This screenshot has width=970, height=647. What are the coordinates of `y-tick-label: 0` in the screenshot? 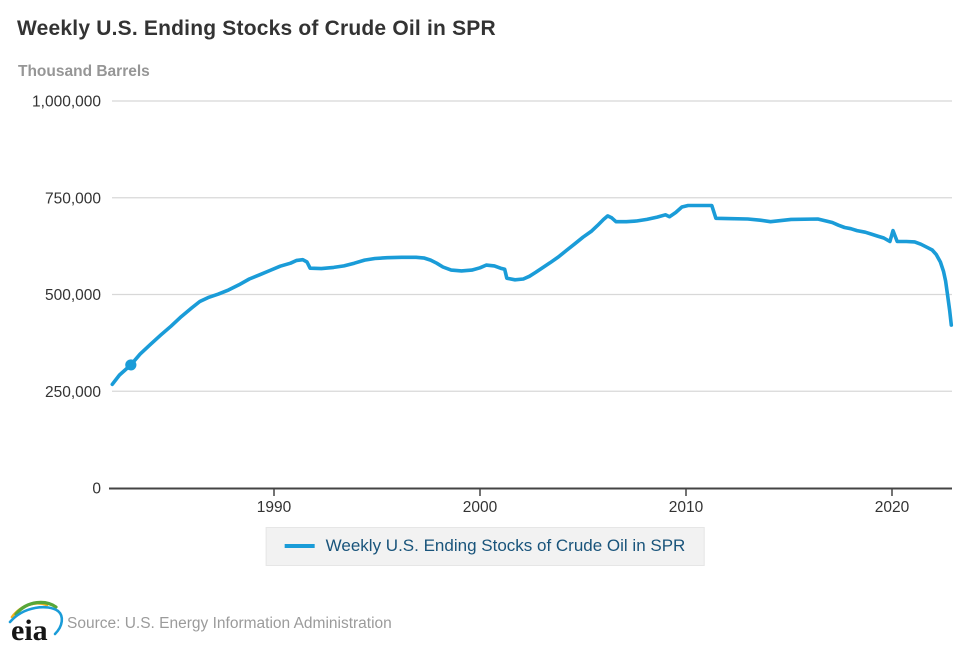 It's located at (96, 489).